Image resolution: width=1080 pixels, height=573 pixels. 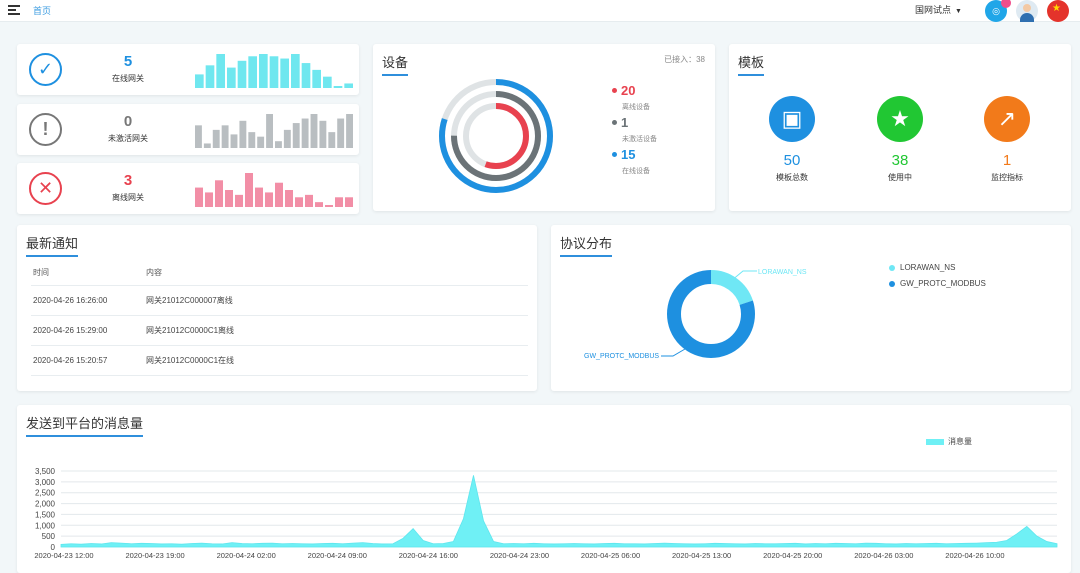 I want to click on y-tick-label: 2,000, so click(x=45, y=504).